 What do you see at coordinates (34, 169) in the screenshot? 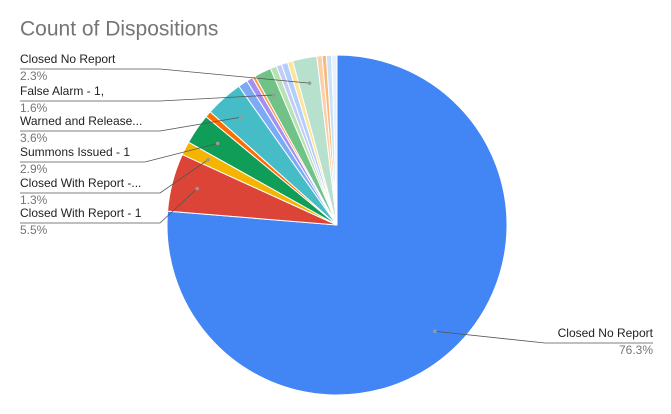
I see `slice-value-label: 2.9%` at bounding box center [34, 169].